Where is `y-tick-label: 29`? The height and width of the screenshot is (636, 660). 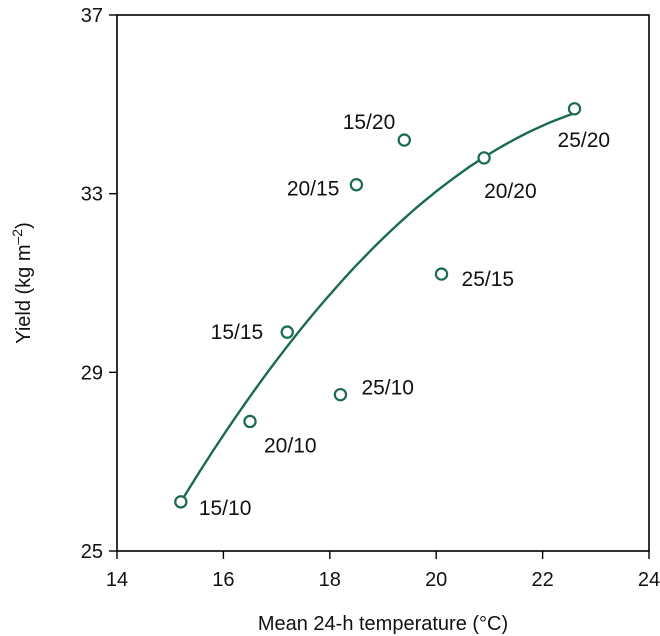
y-tick-label: 29 is located at coordinates (92, 373).